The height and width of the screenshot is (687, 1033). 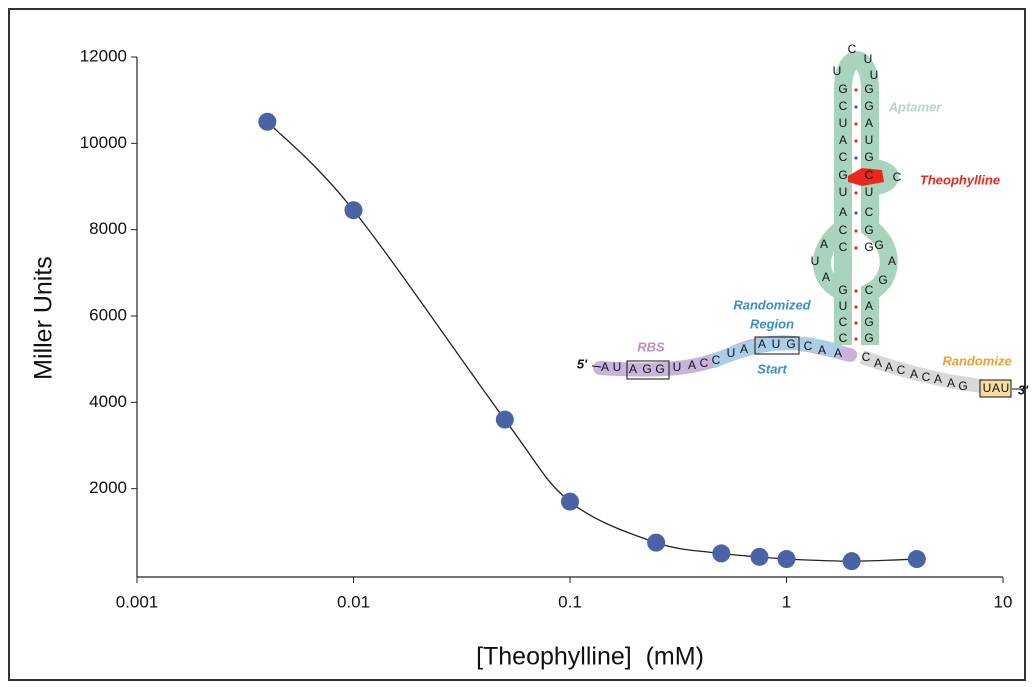 What do you see at coordinates (108, 228) in the screenshot?
I see `y-tick-label: 8000` at bounding box center [108, 228].